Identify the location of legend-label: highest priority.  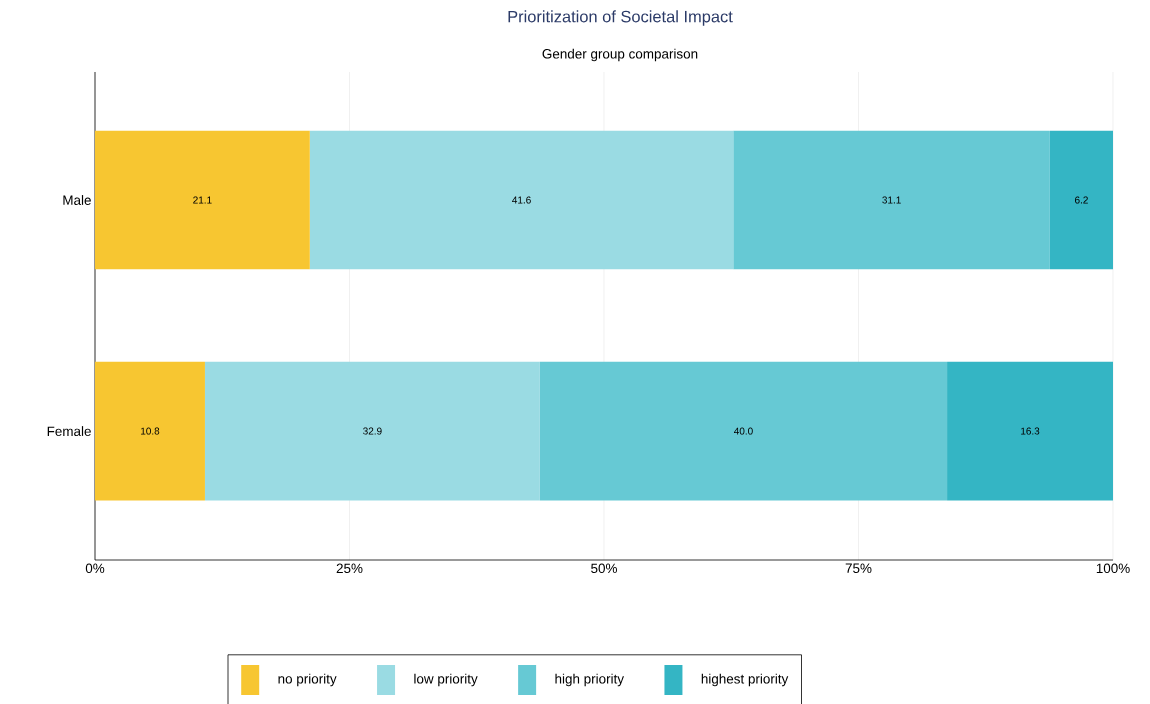
(745, 680).